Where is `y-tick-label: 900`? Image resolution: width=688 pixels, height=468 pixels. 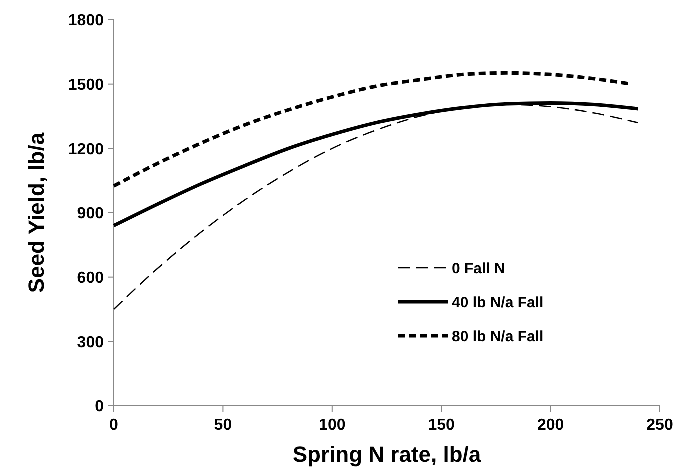 y-tick-label: 900 is located at coordinates (90, 214).